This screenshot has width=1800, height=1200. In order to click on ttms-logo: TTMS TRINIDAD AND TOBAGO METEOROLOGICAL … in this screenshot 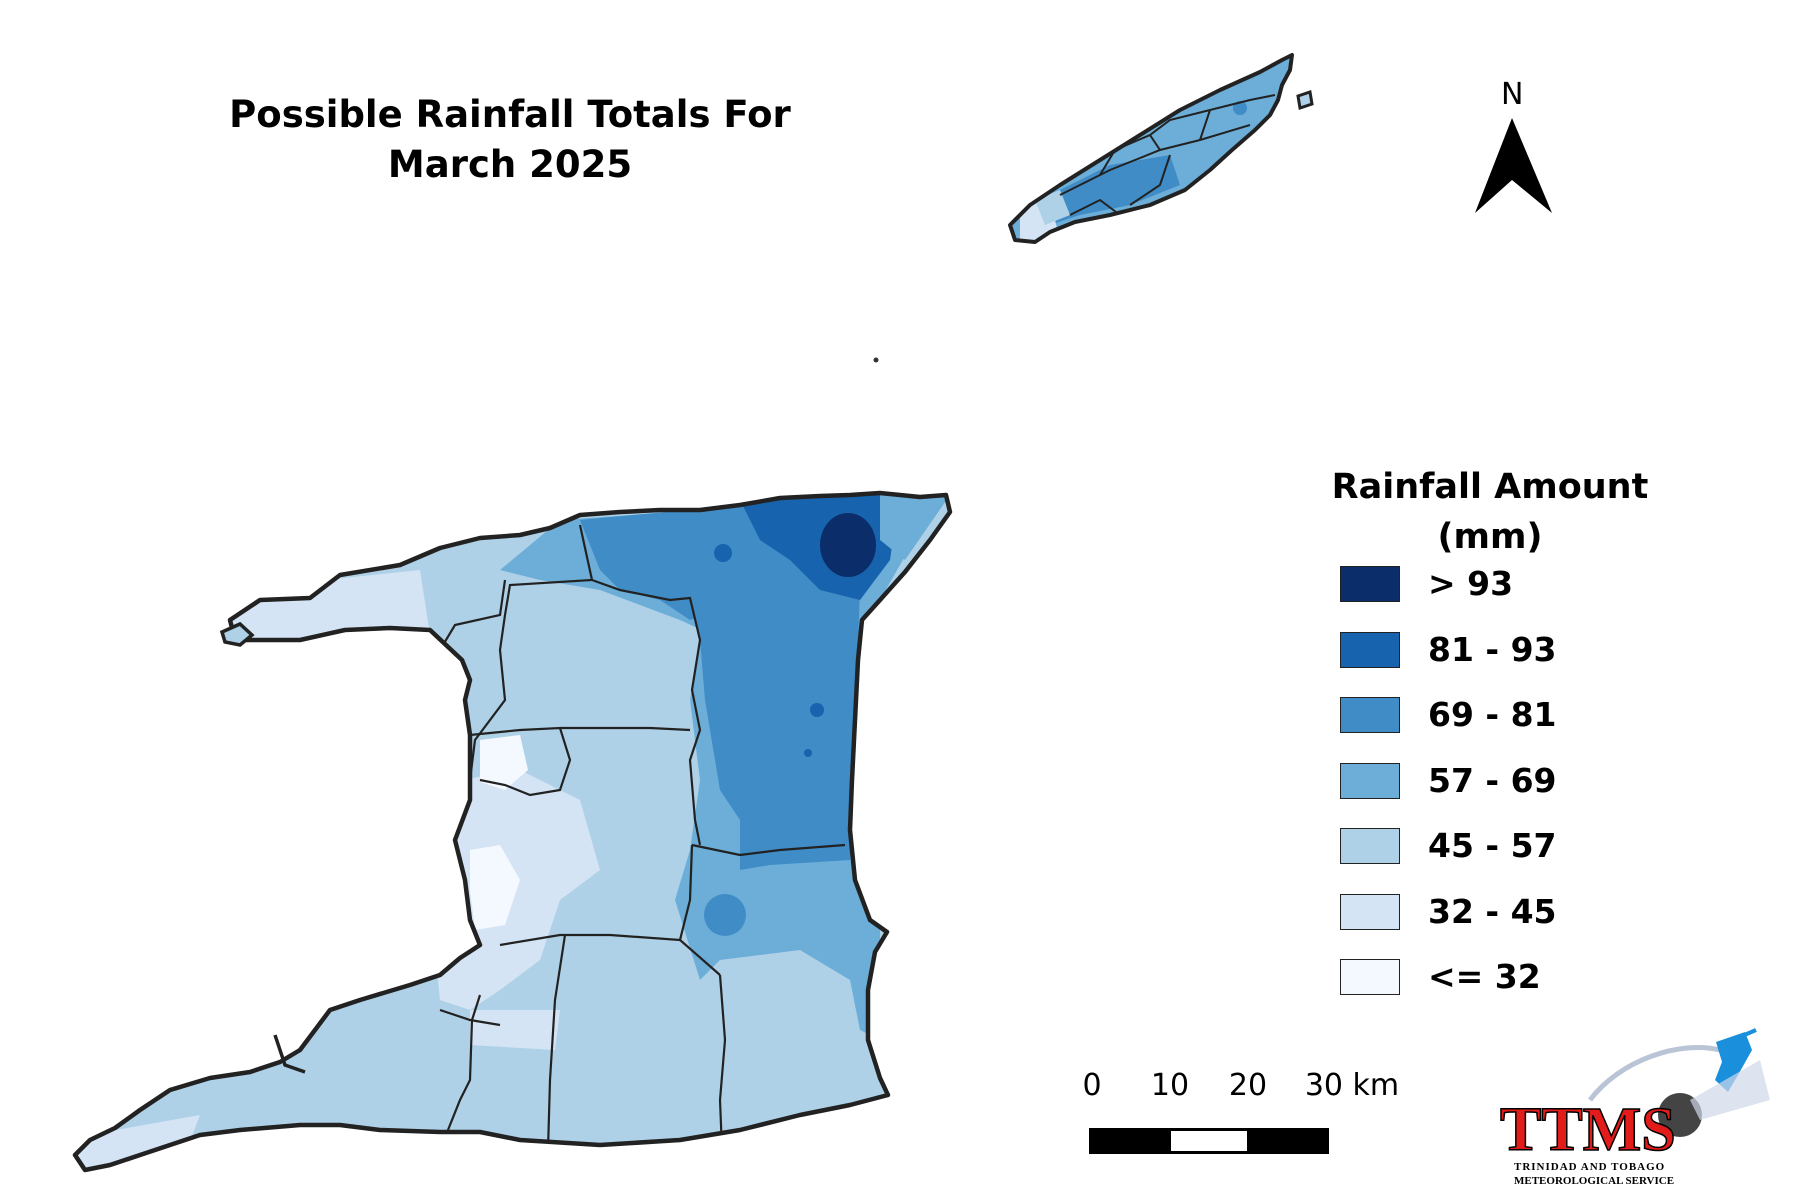, I will do `click(1634, 1107)`.